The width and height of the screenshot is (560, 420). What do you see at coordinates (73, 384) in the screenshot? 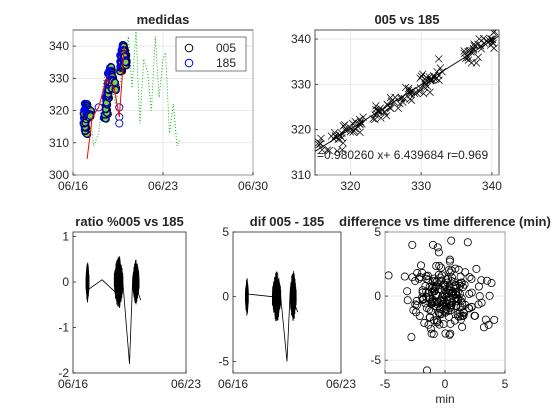
I see `ratio-xtick-label: 06/16` at bounding box center [73, 384].